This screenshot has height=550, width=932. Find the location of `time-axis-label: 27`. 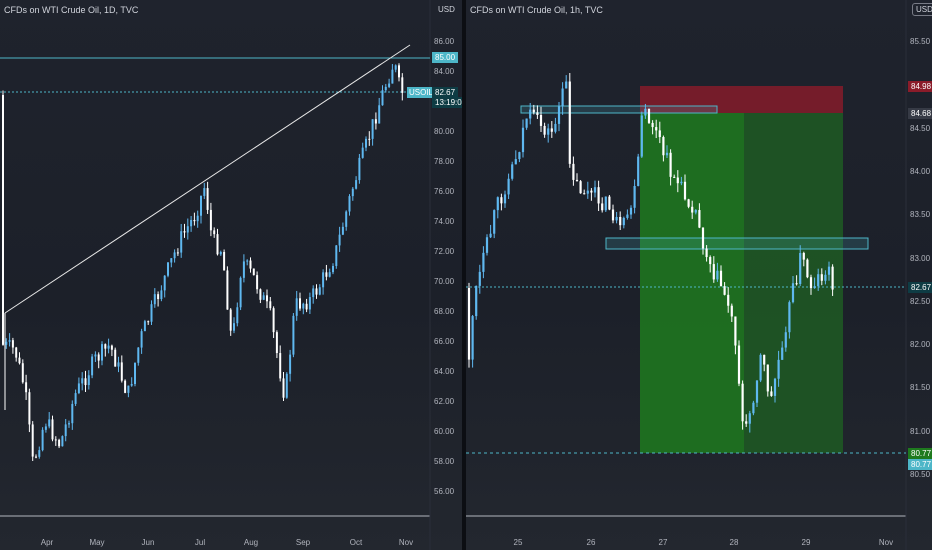

time-axis-label: 27 is located at coordinates (663, 542).